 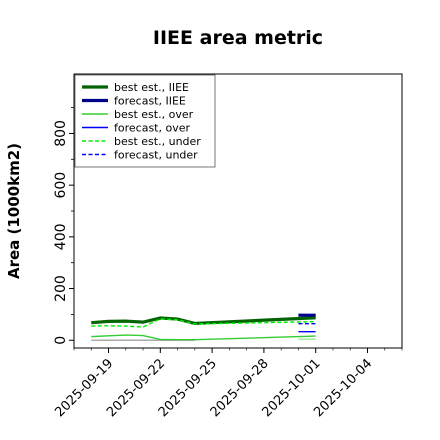 I want to click on y-axis: 0 200 400 600 800, so click(x=63, y=226).